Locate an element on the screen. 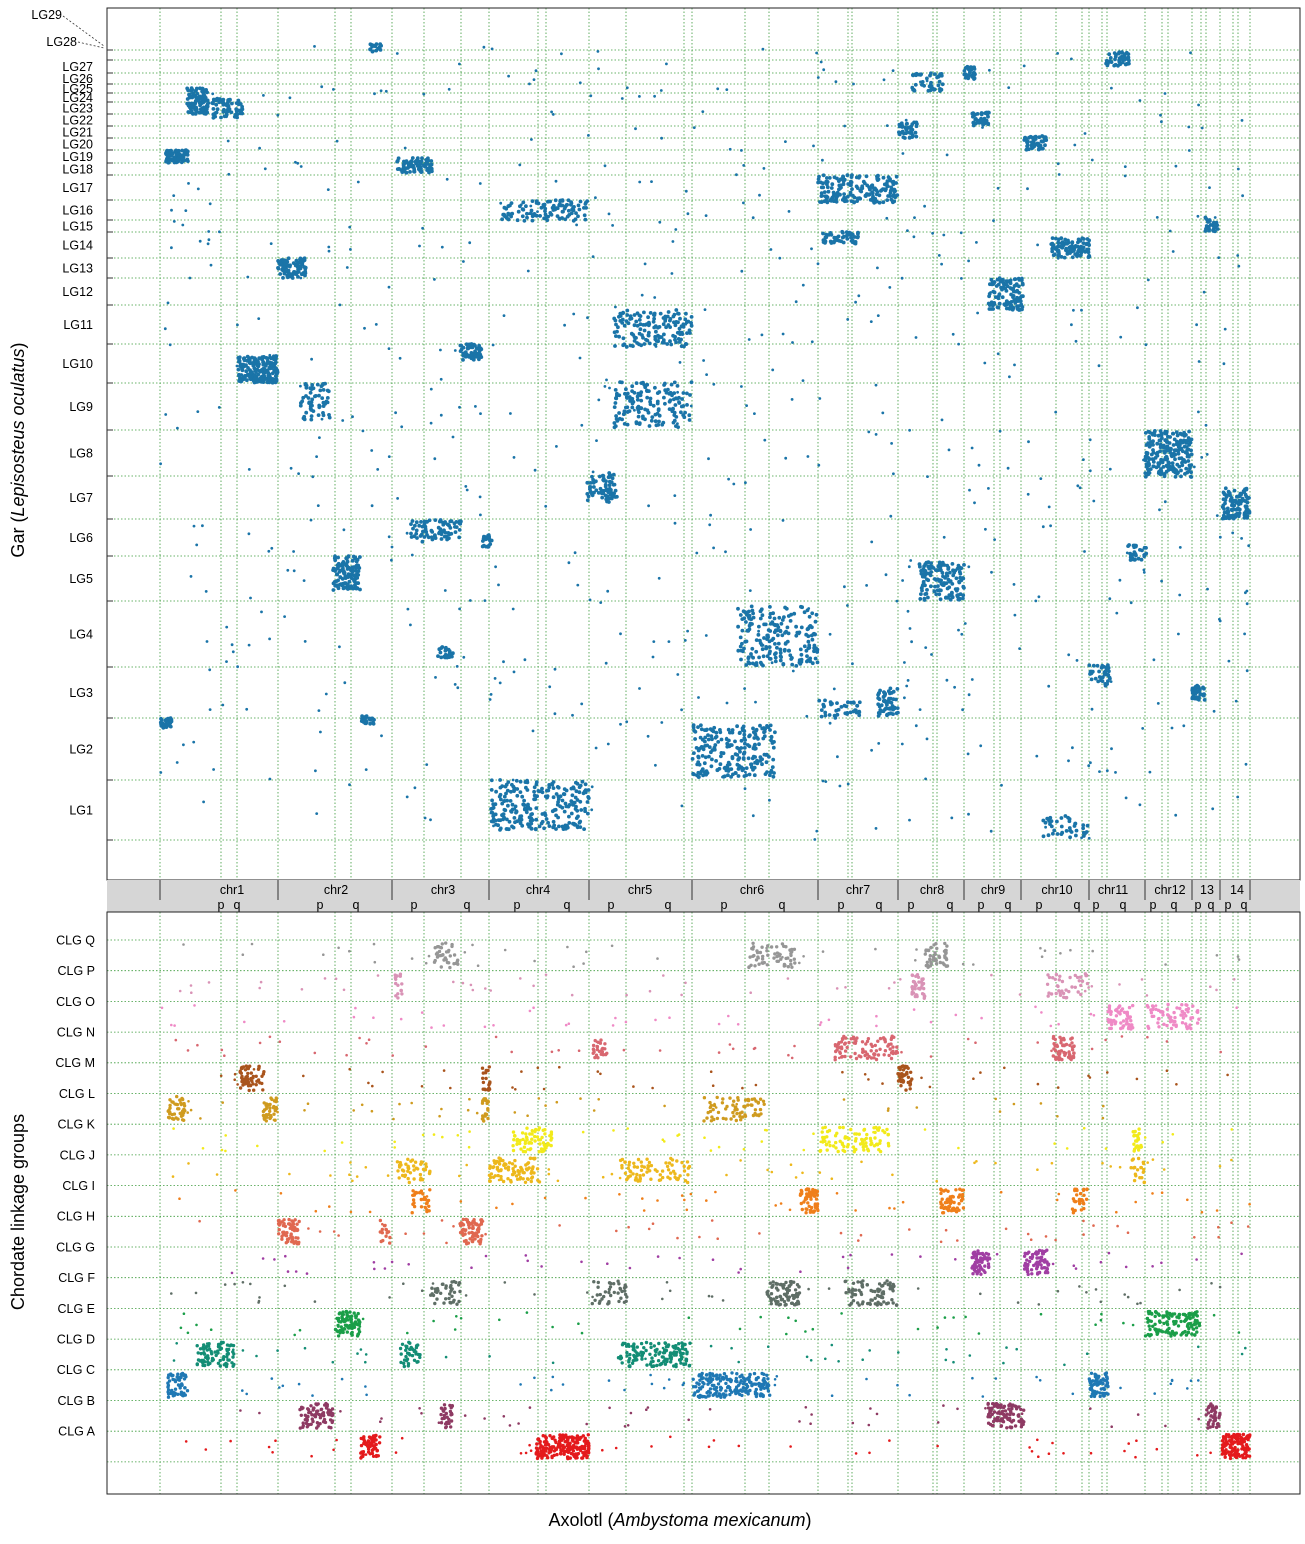 Image resolution: width=1305 pixels, height=1544 pixels. chromosome-arm-label: q is located at coordinates (567, 905).